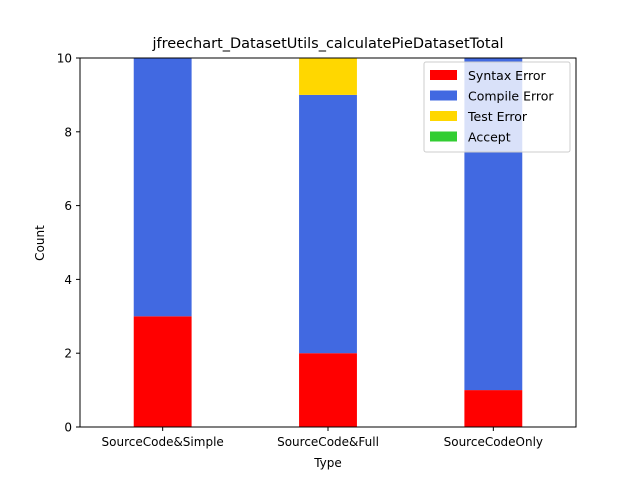 This screenshot has height=480, width=640. I want to click on x-tick-label: SourceCodeOnly, so click(493, 442).